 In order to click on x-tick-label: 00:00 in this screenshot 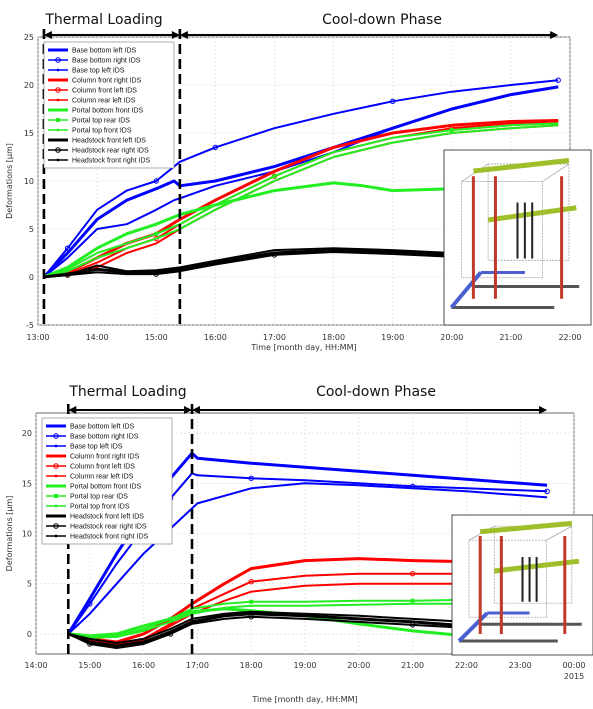, I will do `click(573, 665)`.